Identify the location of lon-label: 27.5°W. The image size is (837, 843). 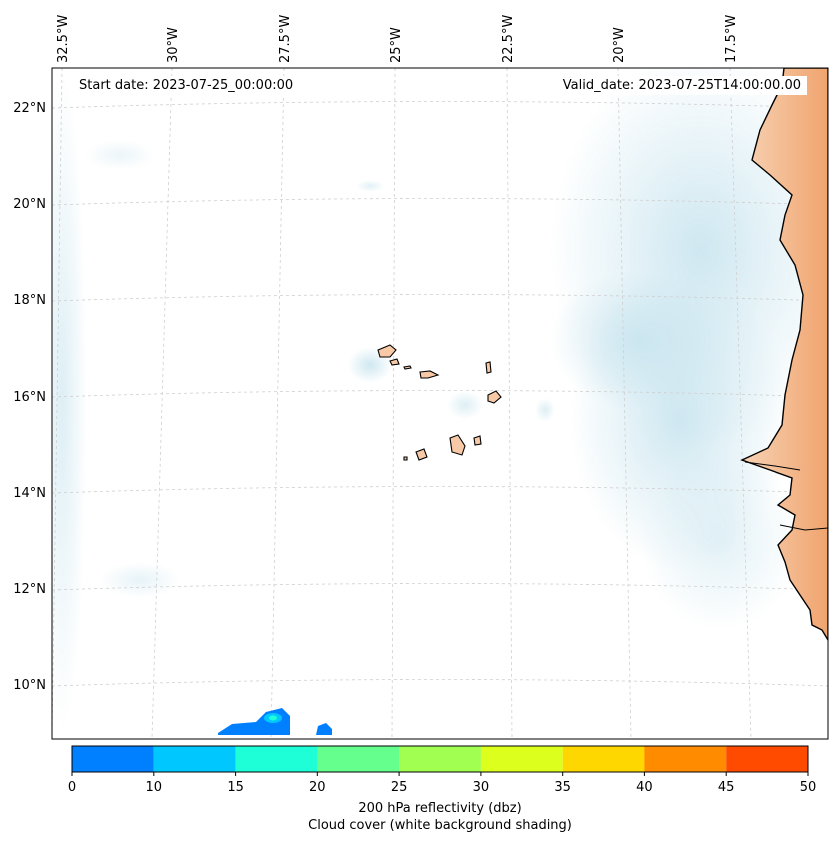
(285, 39).